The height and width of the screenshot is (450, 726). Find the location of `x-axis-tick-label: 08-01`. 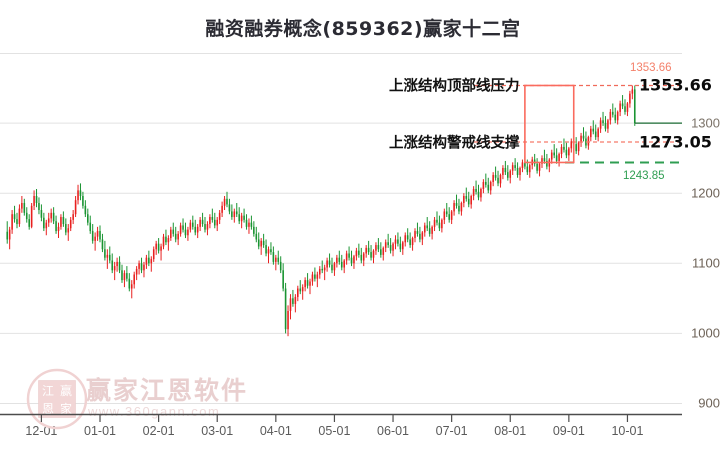

x-axis-tick-label: 08-01 is located at coordinates (510, 431).